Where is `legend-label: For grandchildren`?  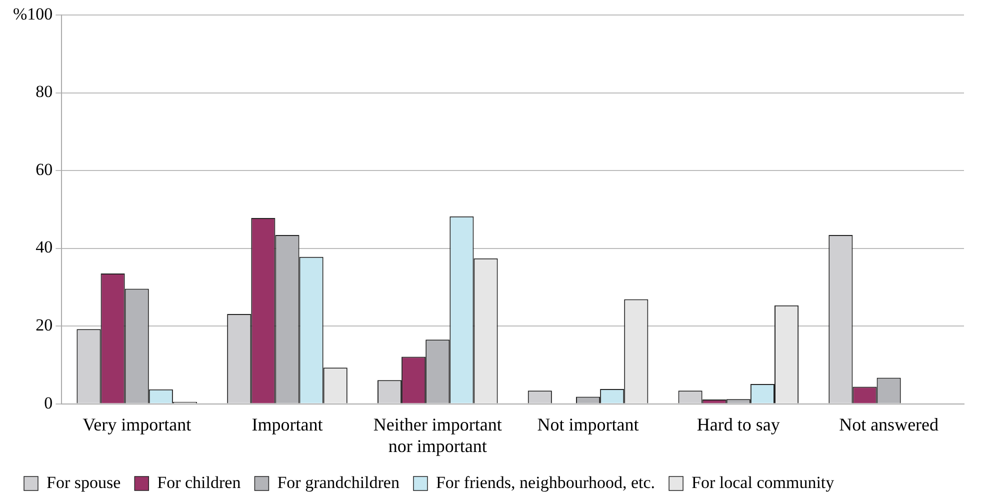
legend-label: For grandchildren is located at coordinates (338, 482).